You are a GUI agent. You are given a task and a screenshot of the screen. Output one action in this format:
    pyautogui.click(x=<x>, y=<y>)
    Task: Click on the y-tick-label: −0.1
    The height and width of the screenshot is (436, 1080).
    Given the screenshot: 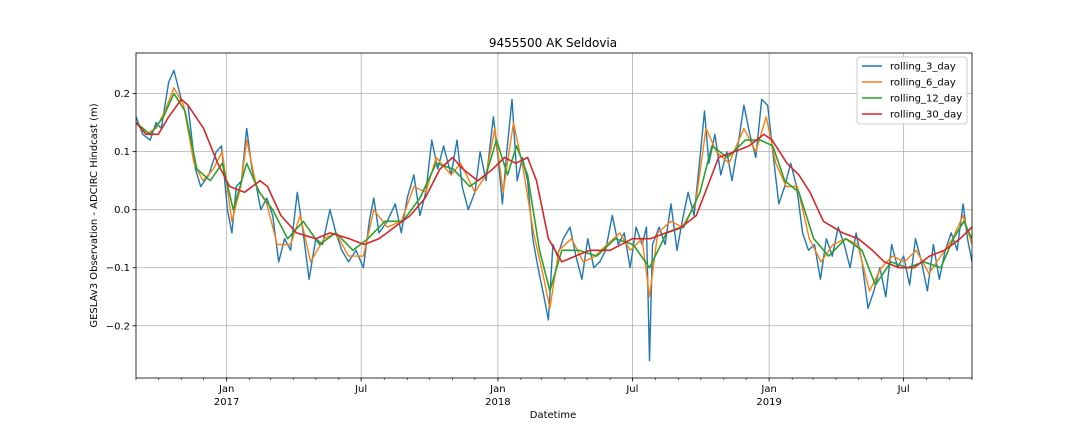 What is the action you would take?
    pyautogui.click(x=118, y=268)
    